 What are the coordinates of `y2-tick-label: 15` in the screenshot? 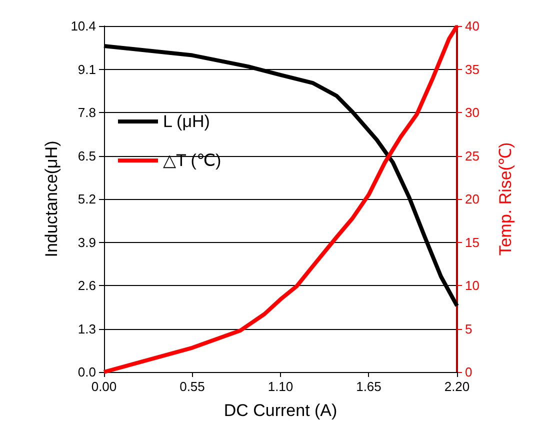 It's located at (472, 242).